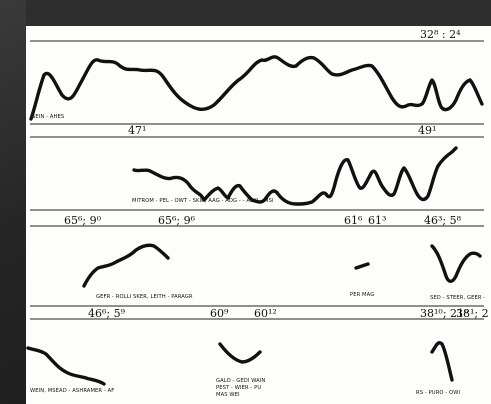 The image size is (491, 404). Describe the element at coordinates (377, 220) in the screenshot. I see `row2-number-4: 61³` at that location.